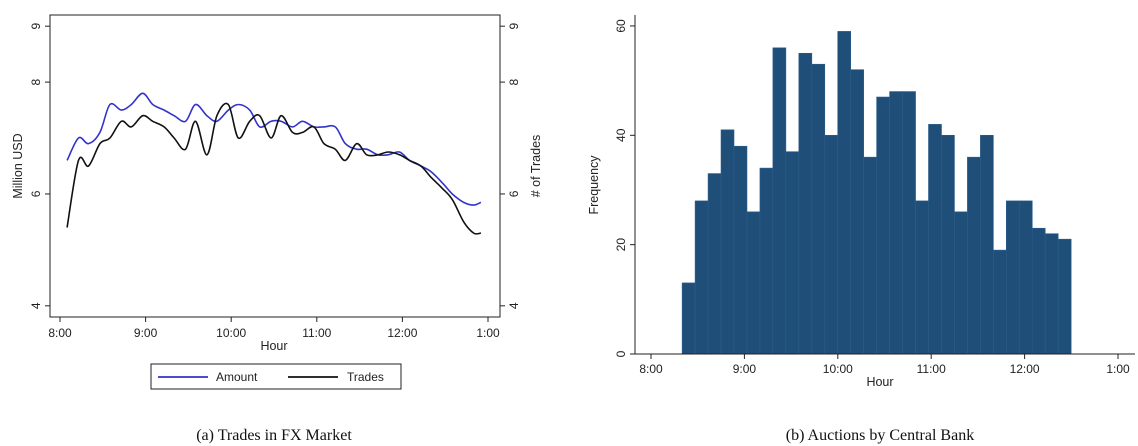 This screenshot has height=446, width=1138. I want to click on panel-b-ytick-label: 40, so click(621, 135).